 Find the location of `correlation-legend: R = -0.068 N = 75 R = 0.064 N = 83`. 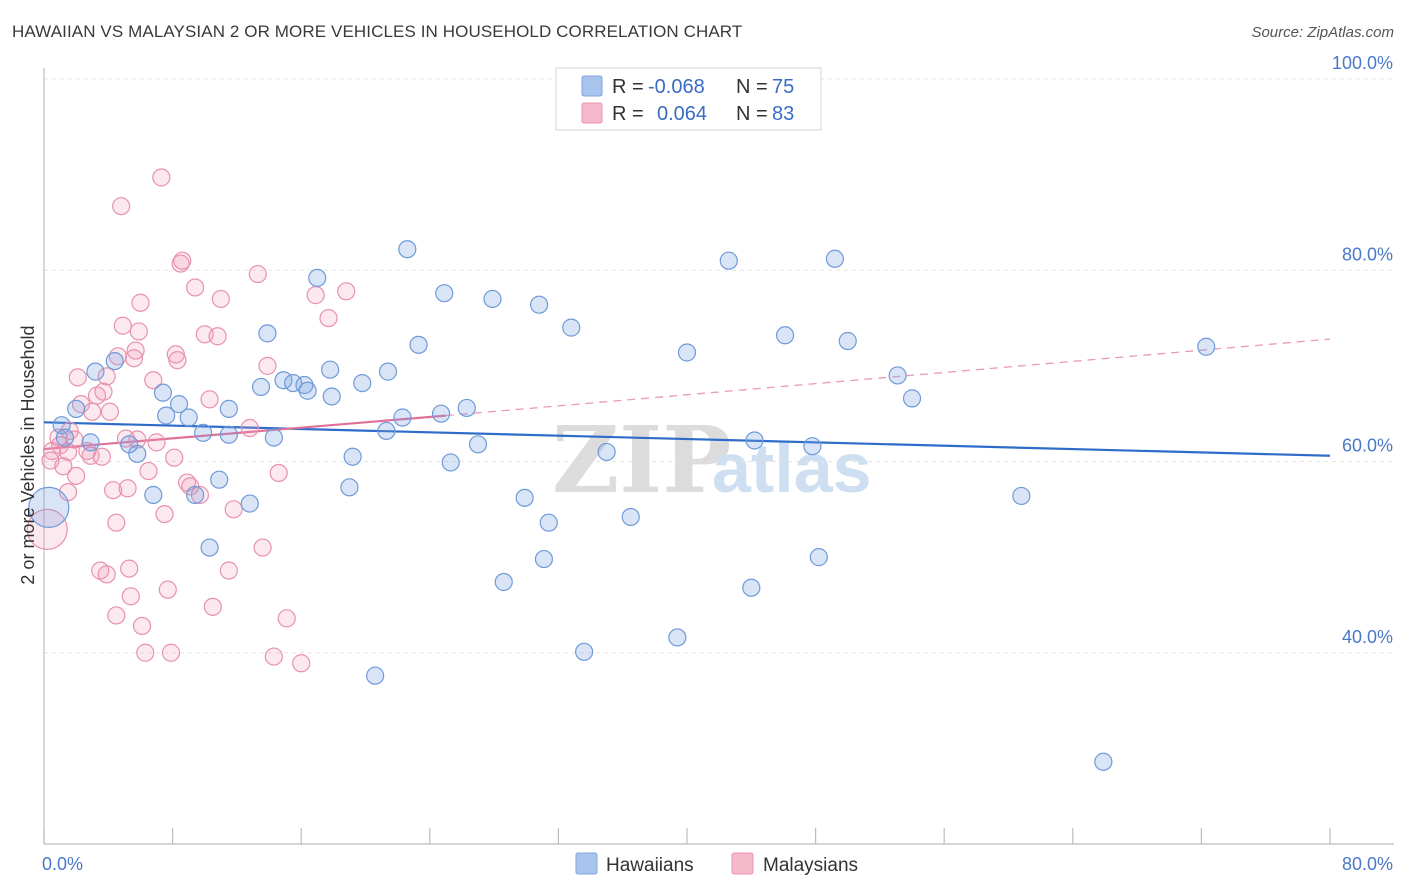

correlation-legend: R = -0.068 N = 75 R = 0.064 N = 83 is located at coordinates (688, 99).